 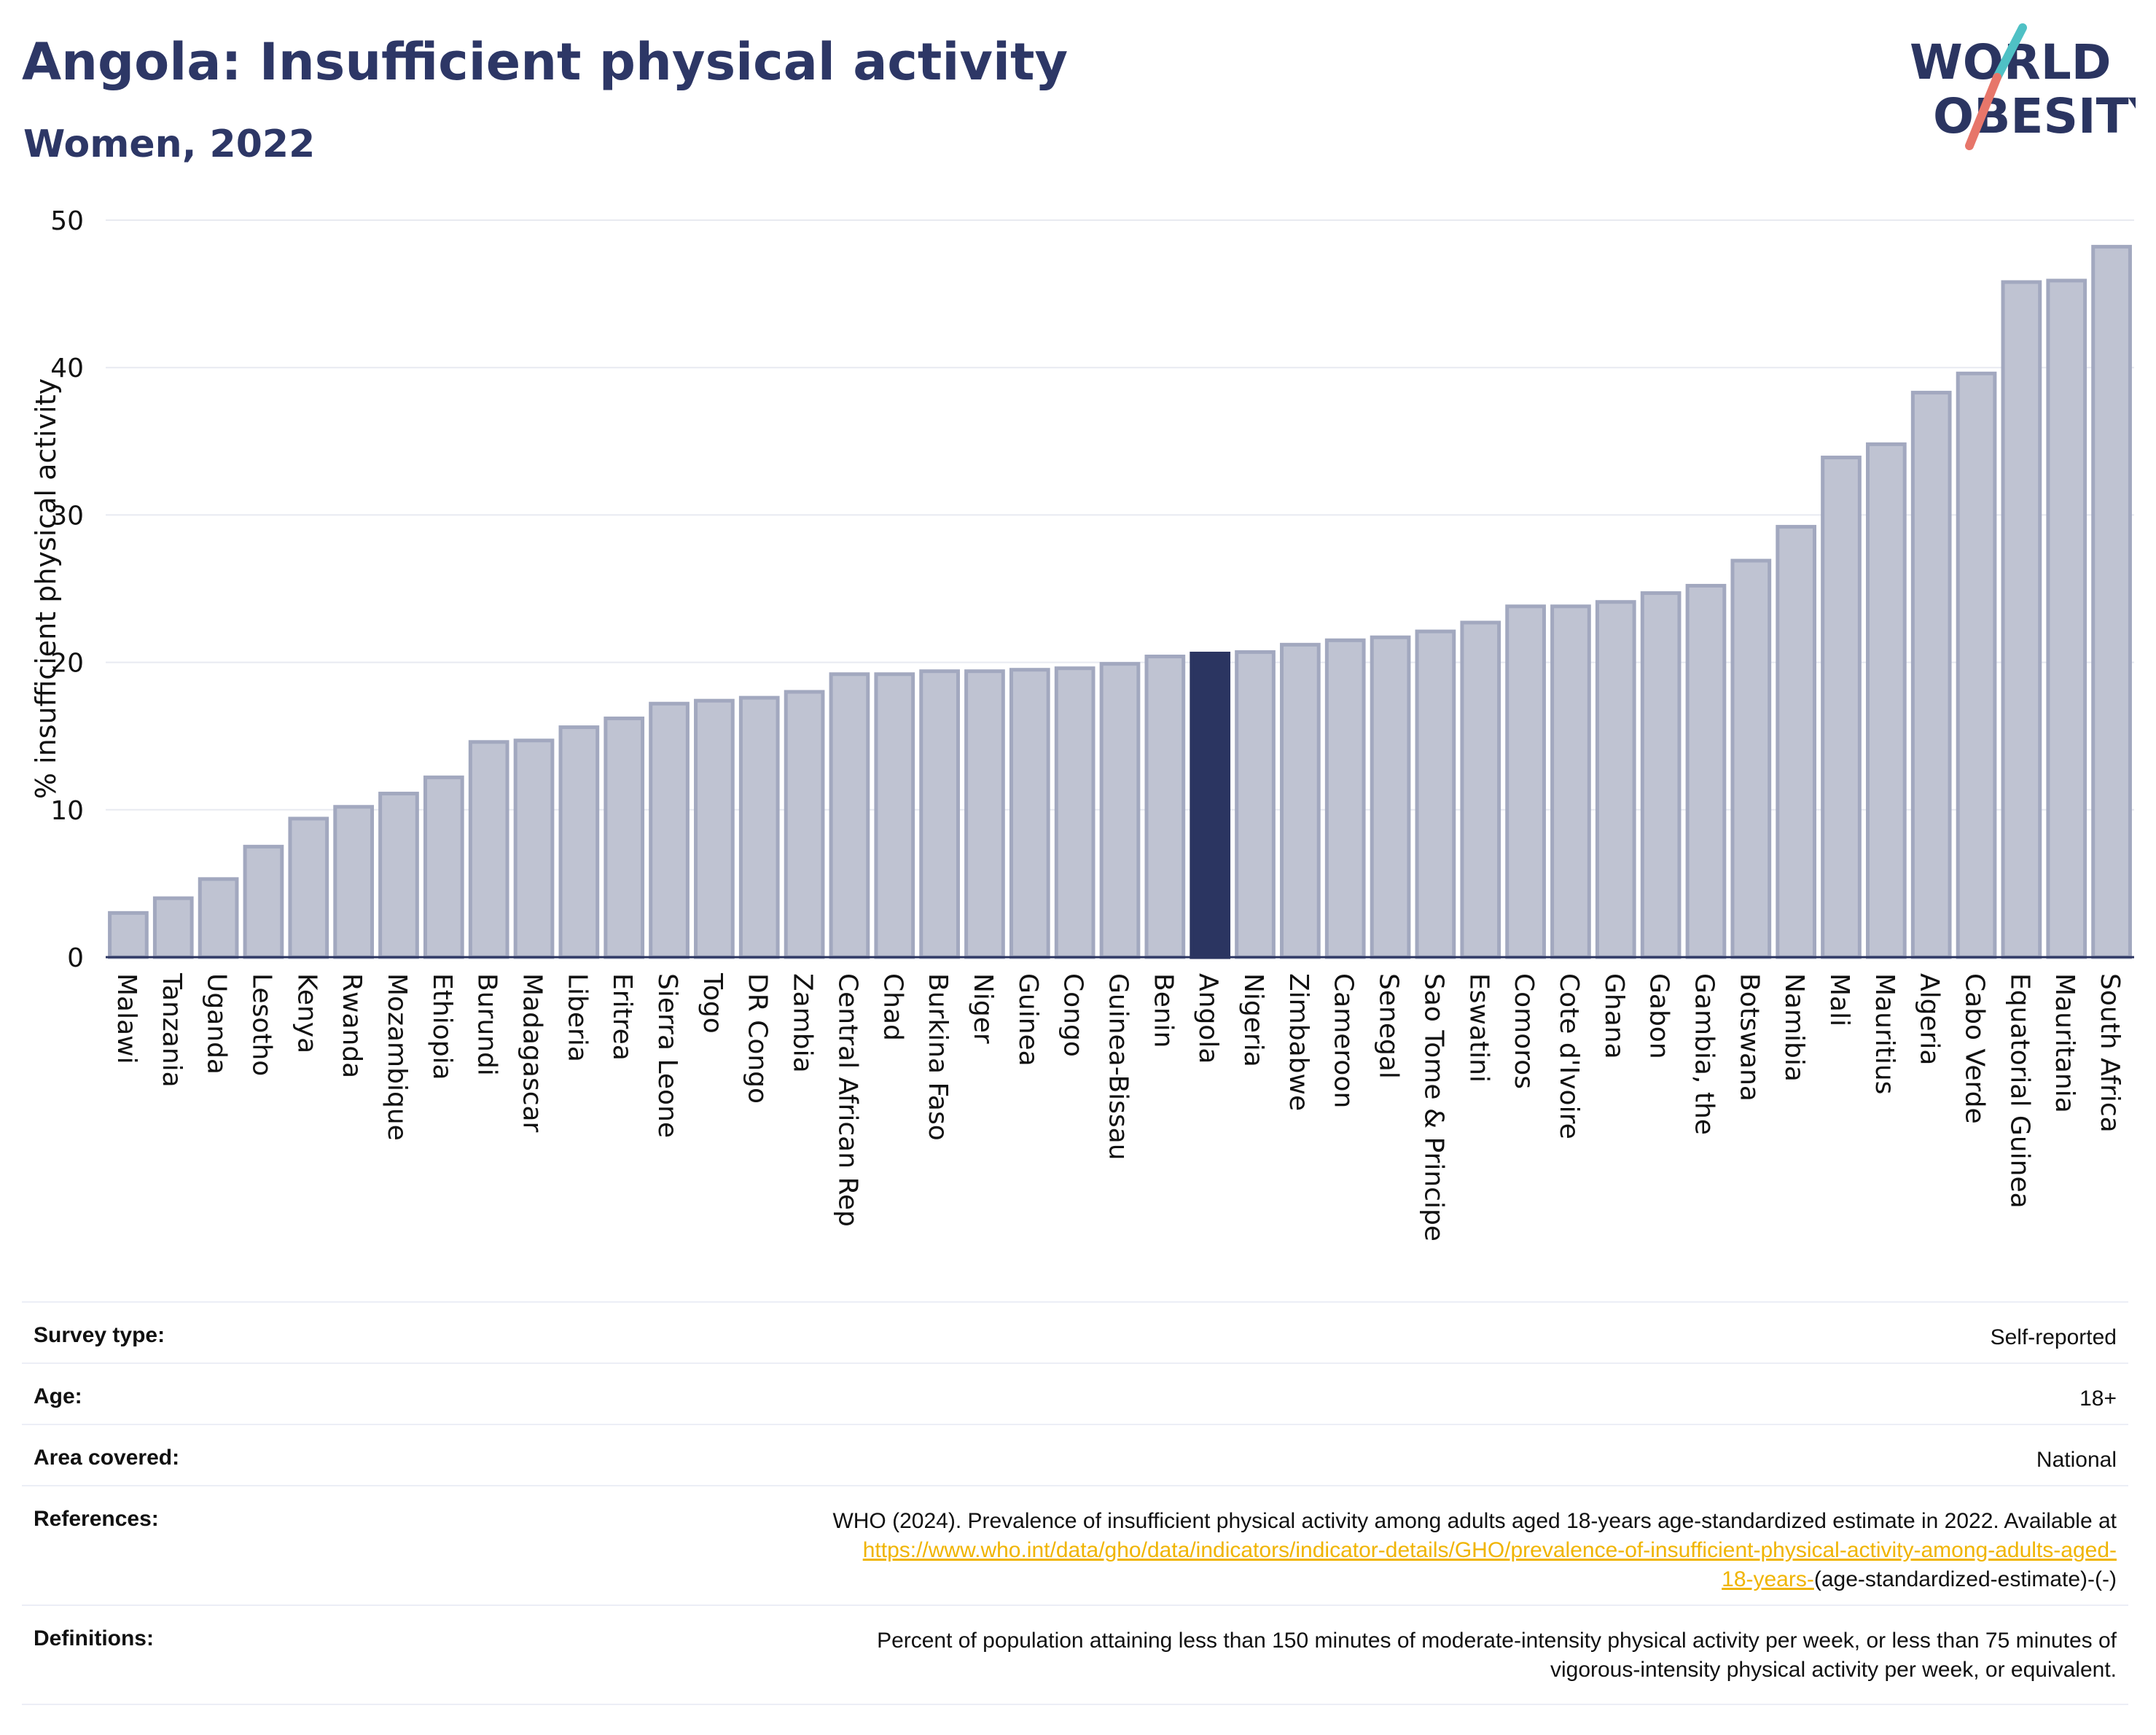 What do you see at coordinates (1075, 813) in the screenshot?
I see `bar-congo` at bounding box center [1075, 813].